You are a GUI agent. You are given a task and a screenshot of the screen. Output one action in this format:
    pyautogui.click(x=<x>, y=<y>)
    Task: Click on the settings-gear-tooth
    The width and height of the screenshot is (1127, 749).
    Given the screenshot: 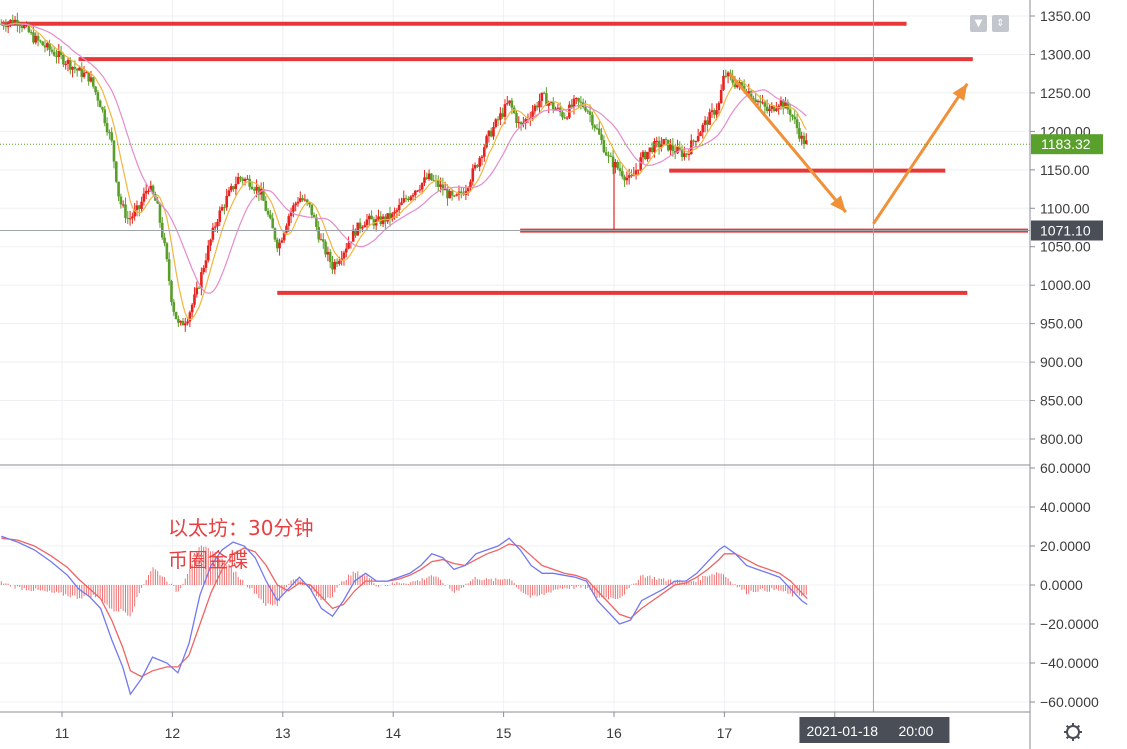 What is the action you would take?
    pyautogui.click(x=1067, y=726)
    